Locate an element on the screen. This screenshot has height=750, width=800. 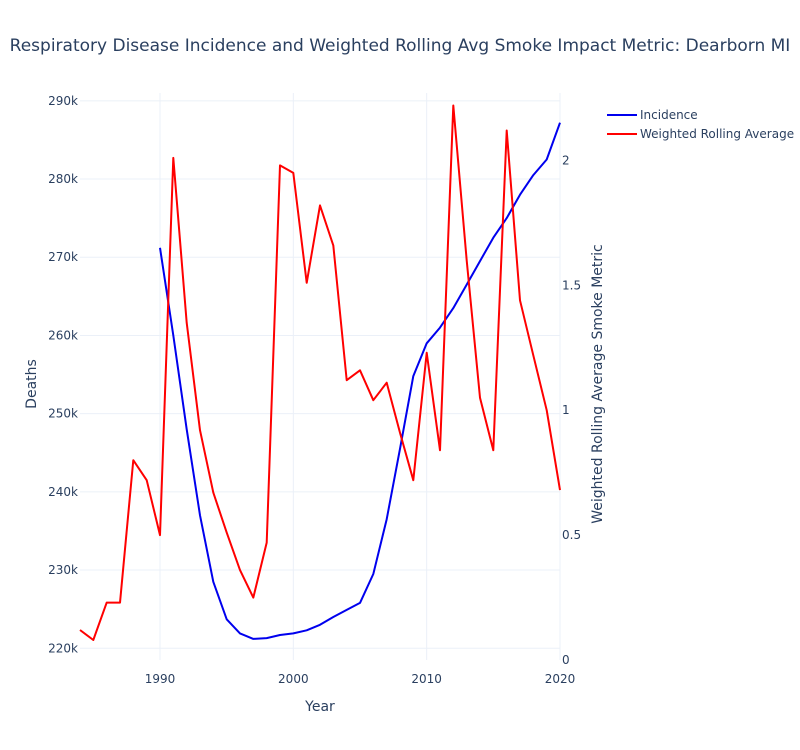
x-axis-ticks: 1990 2000 2010 2020 is located at coordinates (360, 679).